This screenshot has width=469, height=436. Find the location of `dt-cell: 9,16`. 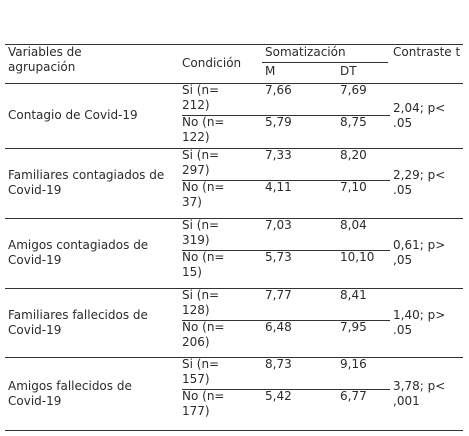

dt-cell: 9,16 is located at coordinates (353, 364).